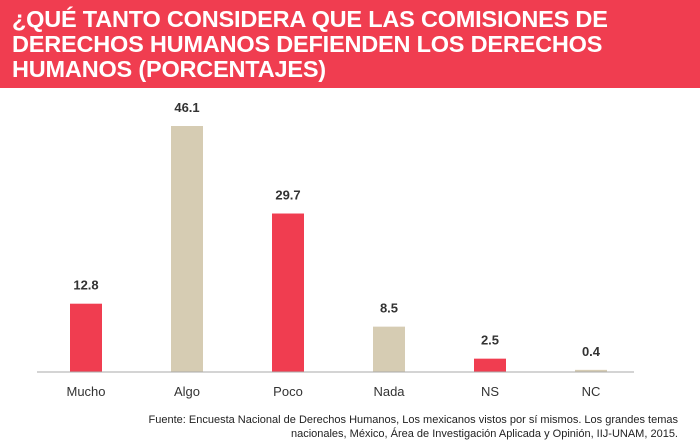  What do you see at coordinates (490, 340) in the screenshot?
I see `value-label-ns: 2.5` at bounding box center [490, 340].